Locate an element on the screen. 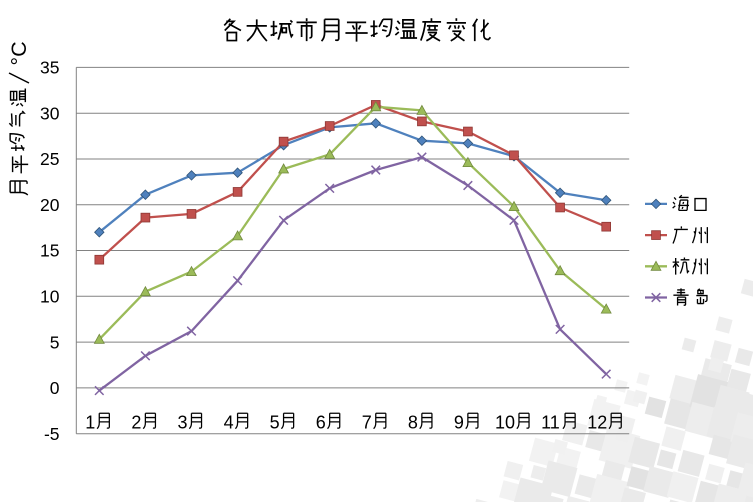 The width and height of the screenshot is (753, 502). svg-text: 0 is located at coordinates (55, 388).